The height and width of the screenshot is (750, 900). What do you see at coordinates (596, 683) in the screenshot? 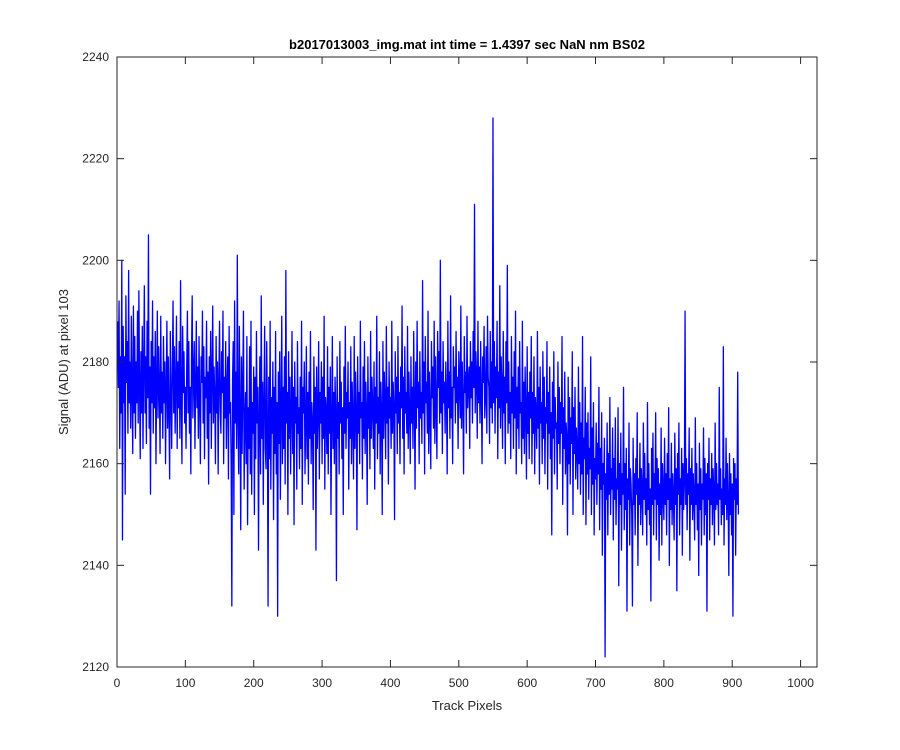
I see `x-tick-label: 700` at bounding box center [596, 683].